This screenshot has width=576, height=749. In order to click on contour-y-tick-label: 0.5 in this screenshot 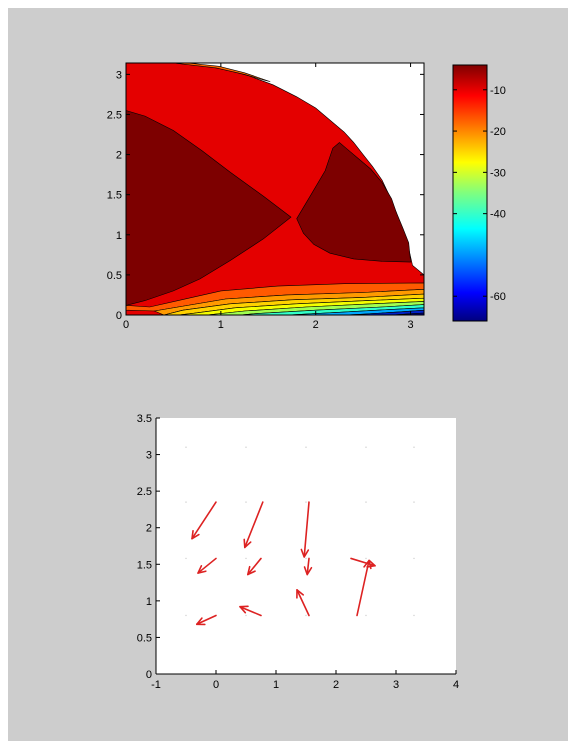, I will do `click(114, 276)`.